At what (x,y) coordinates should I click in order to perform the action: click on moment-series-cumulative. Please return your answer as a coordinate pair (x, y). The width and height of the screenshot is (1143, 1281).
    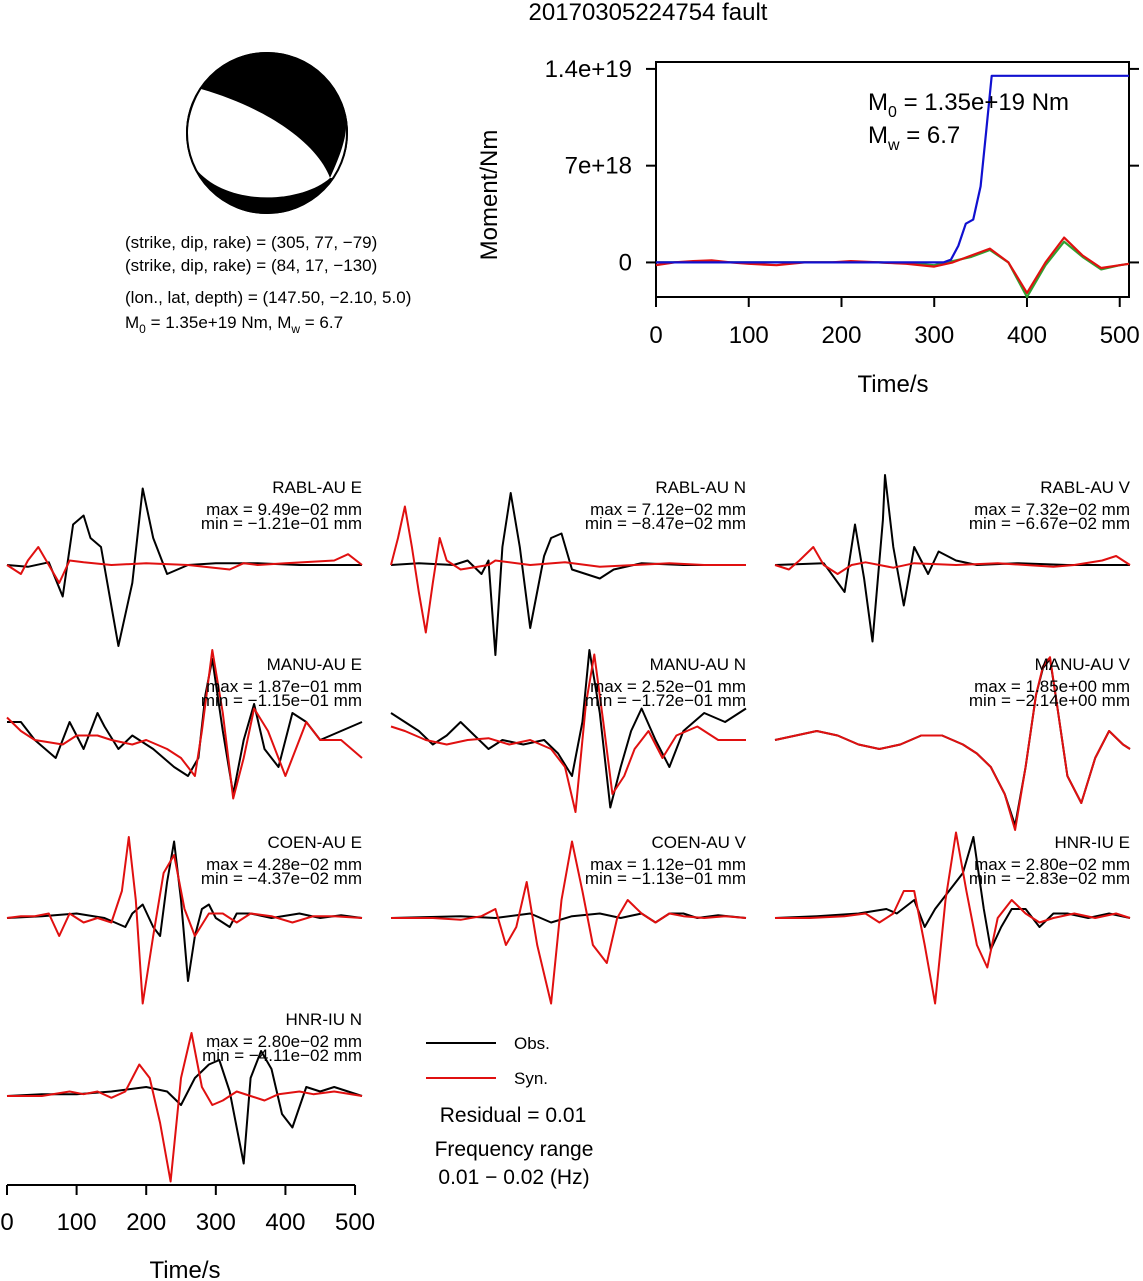
    Looking at the image, I should click on (892, 169).